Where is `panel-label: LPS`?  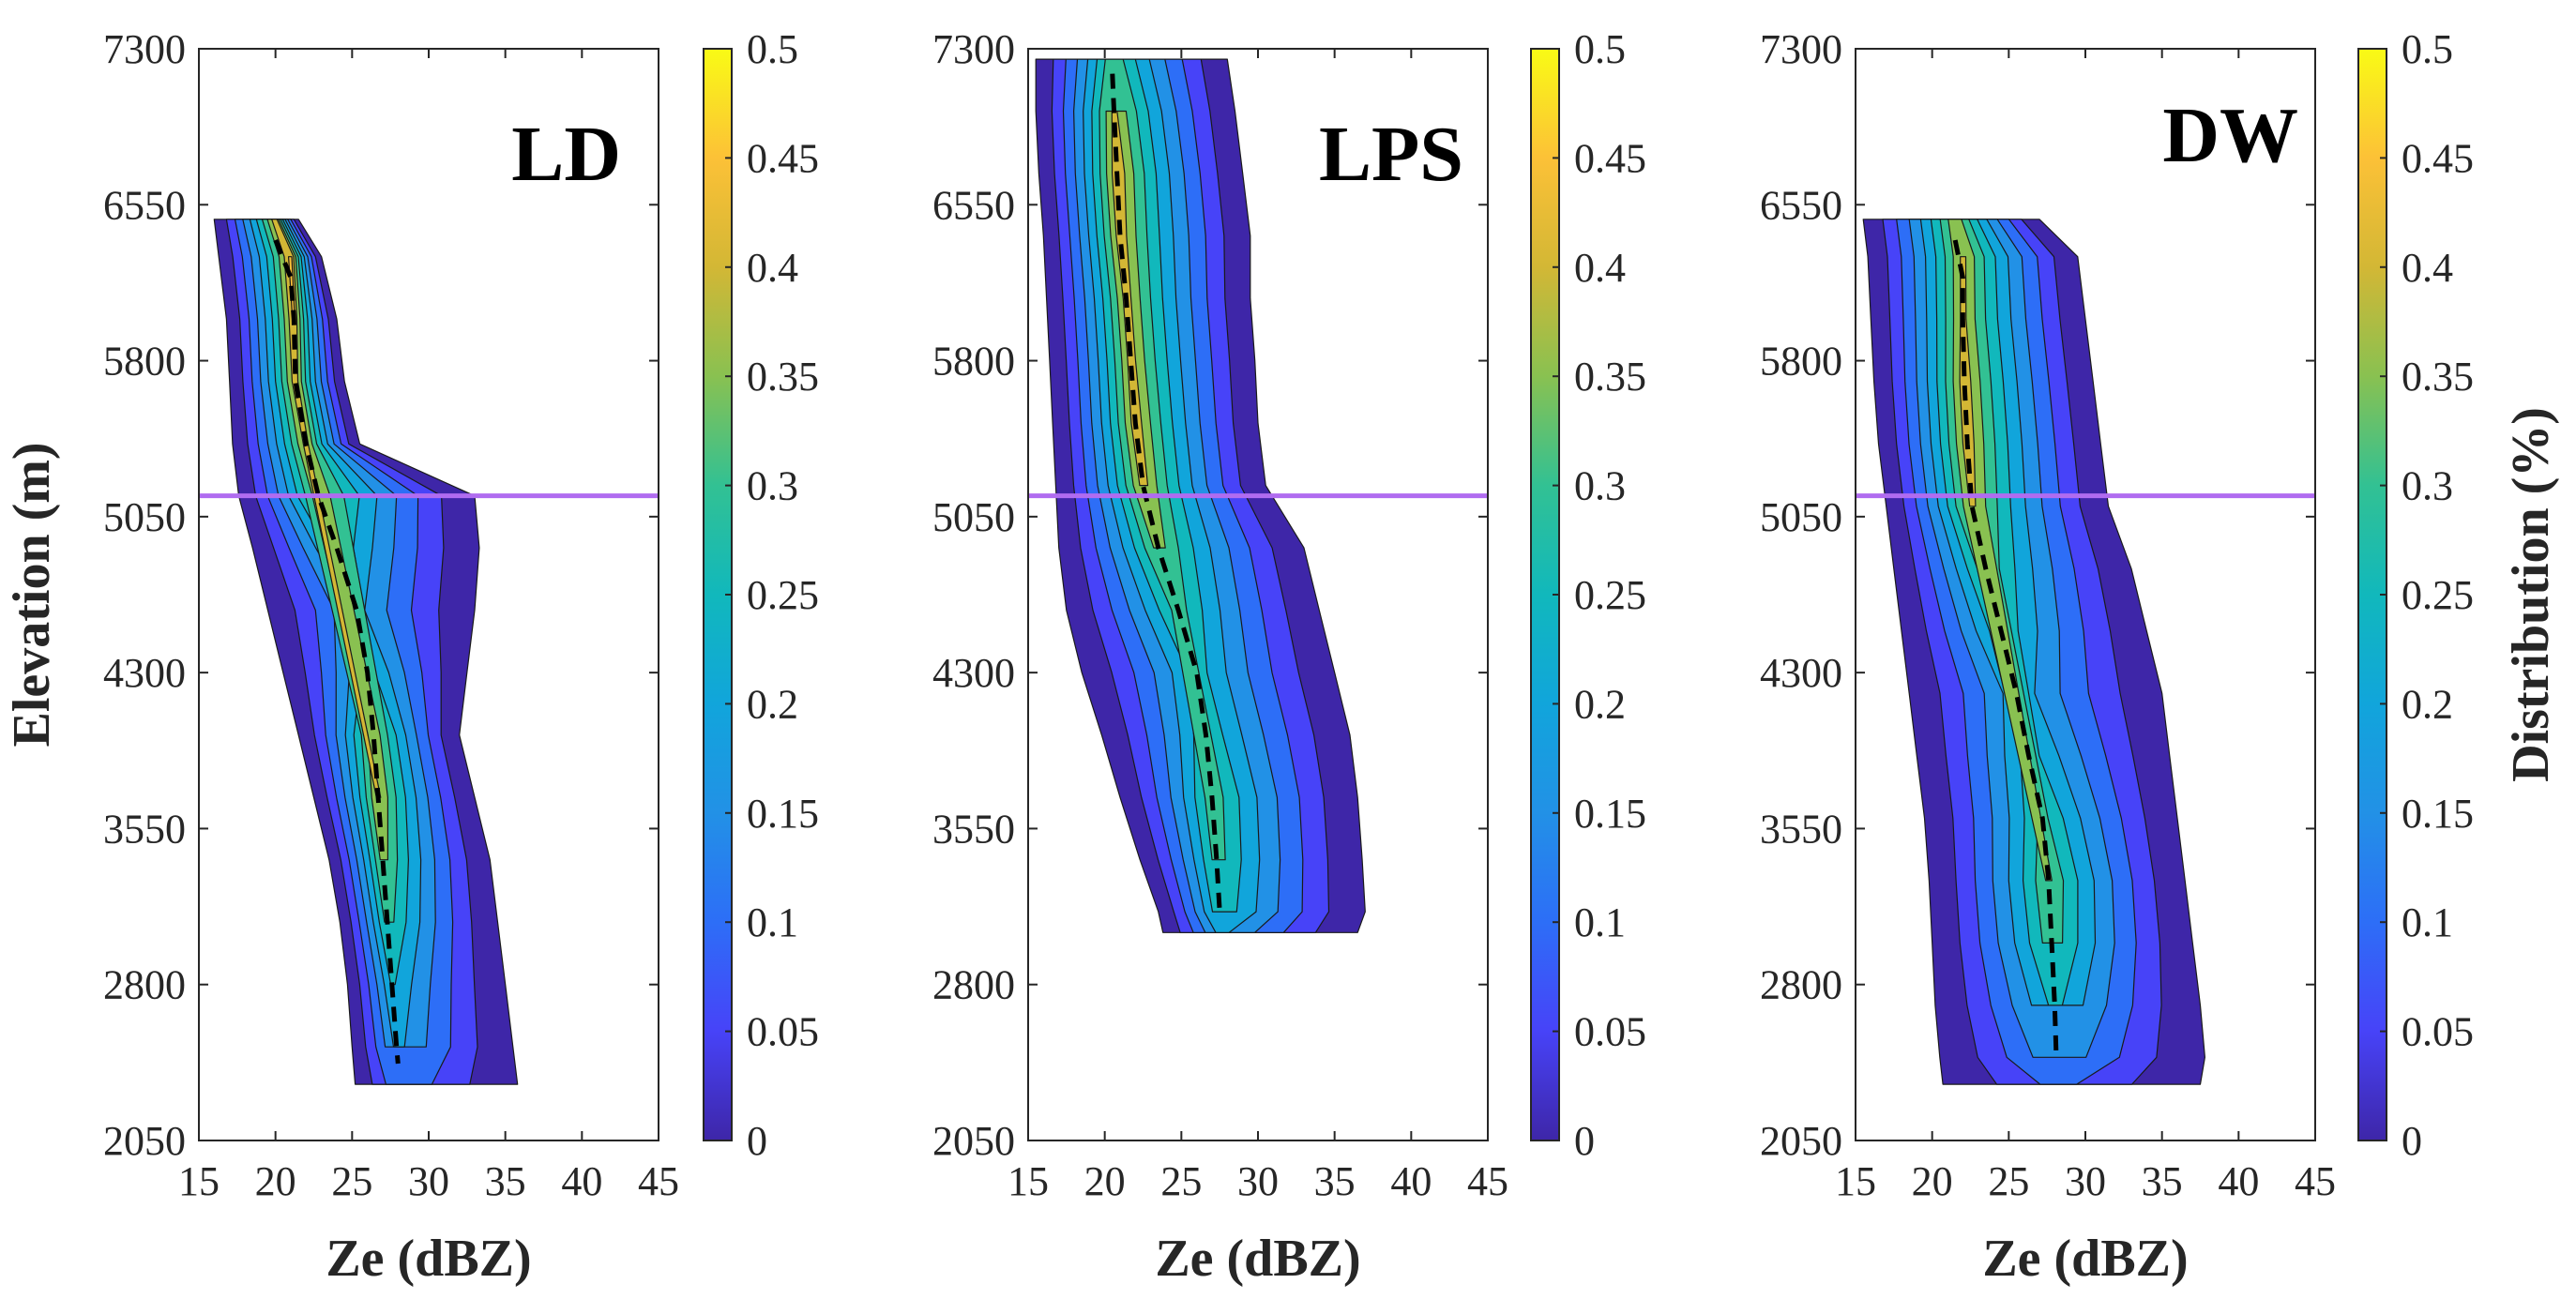
panel-label: LPS is located at coordinates (1391, 154).